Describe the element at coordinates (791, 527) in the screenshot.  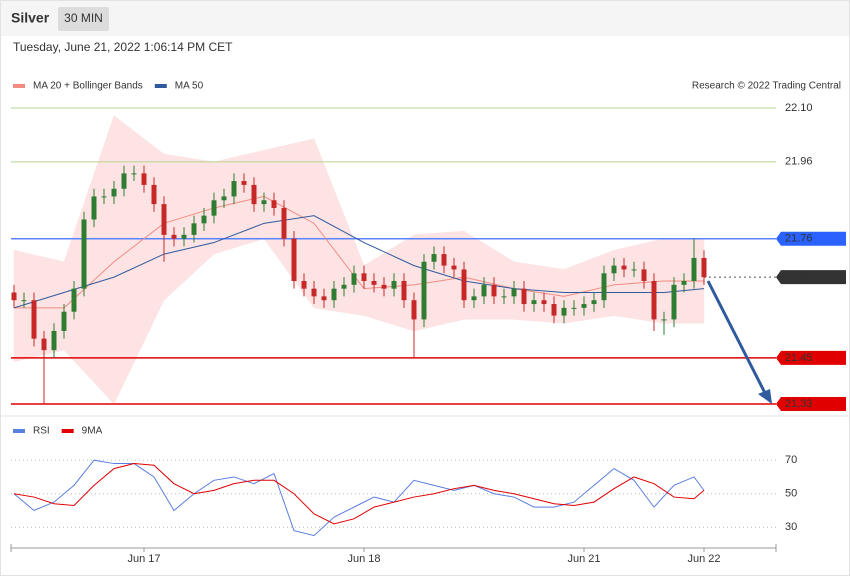
I see `y-tick-label: 30` at that location.